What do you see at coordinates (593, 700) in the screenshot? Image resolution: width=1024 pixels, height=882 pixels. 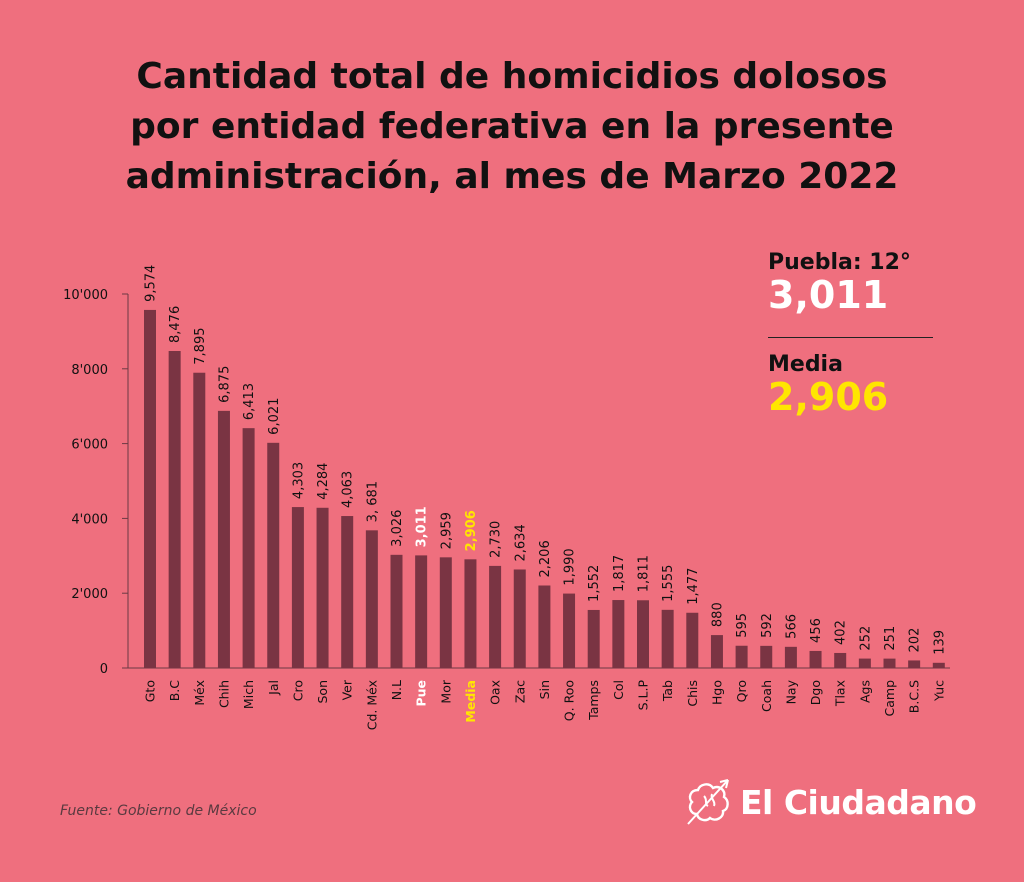 I see `category-label: Tamps` at bounding box center [593, 700].